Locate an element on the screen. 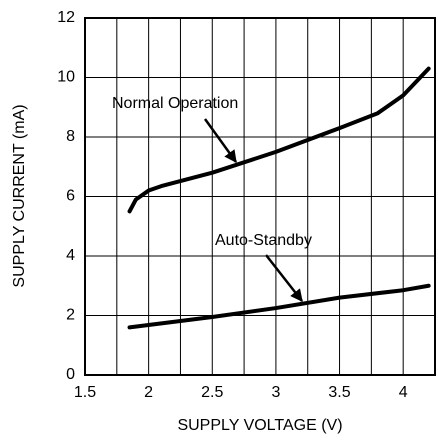 Image resolution: width=438 pixels, height=444 pixels. annotation: Normal Operation is located at coordinates (175, 103).